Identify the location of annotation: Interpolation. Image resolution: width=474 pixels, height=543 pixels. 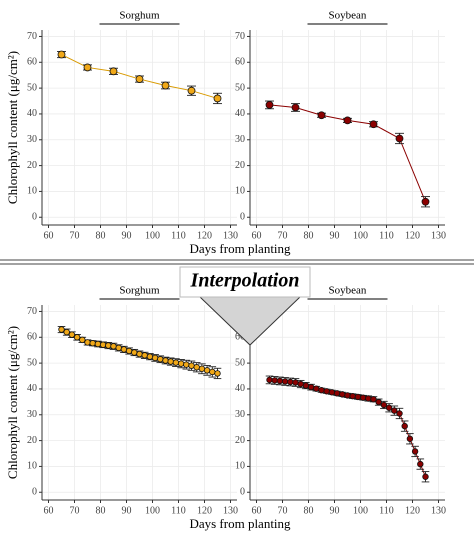
(245, 281).